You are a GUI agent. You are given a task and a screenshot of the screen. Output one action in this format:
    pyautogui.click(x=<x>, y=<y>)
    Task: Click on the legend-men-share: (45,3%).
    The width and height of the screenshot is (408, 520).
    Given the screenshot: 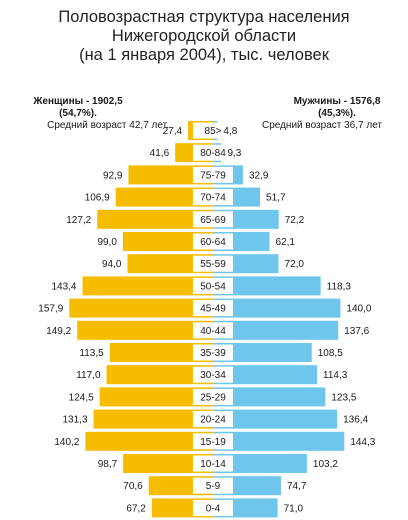 What is the action you would take?
    pyautogui.click(x=337, y=113)
    